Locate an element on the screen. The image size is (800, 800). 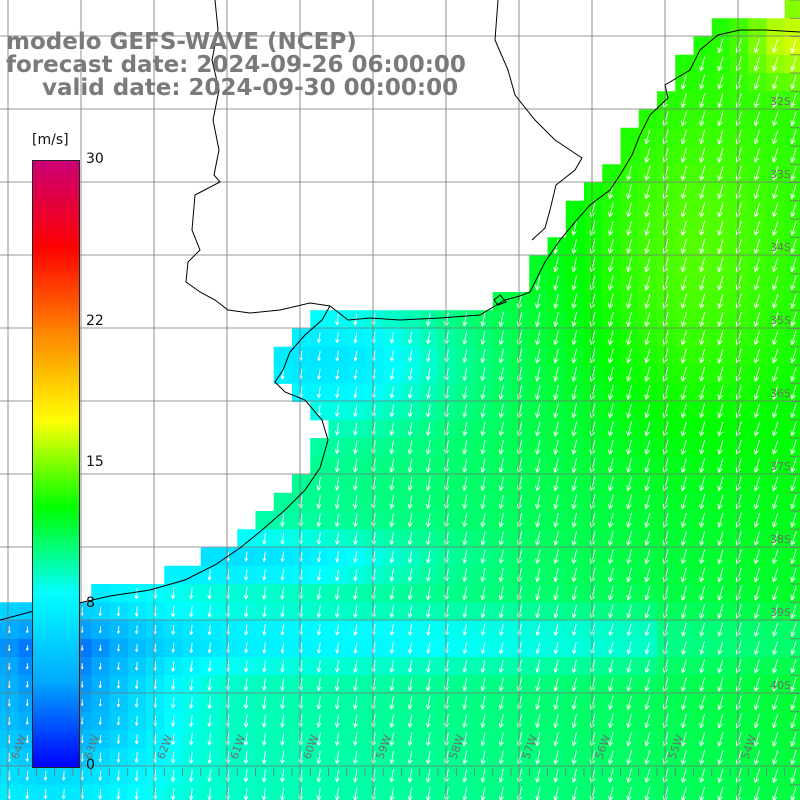
latitude-label: 34S is located at coordinates (780, 247).